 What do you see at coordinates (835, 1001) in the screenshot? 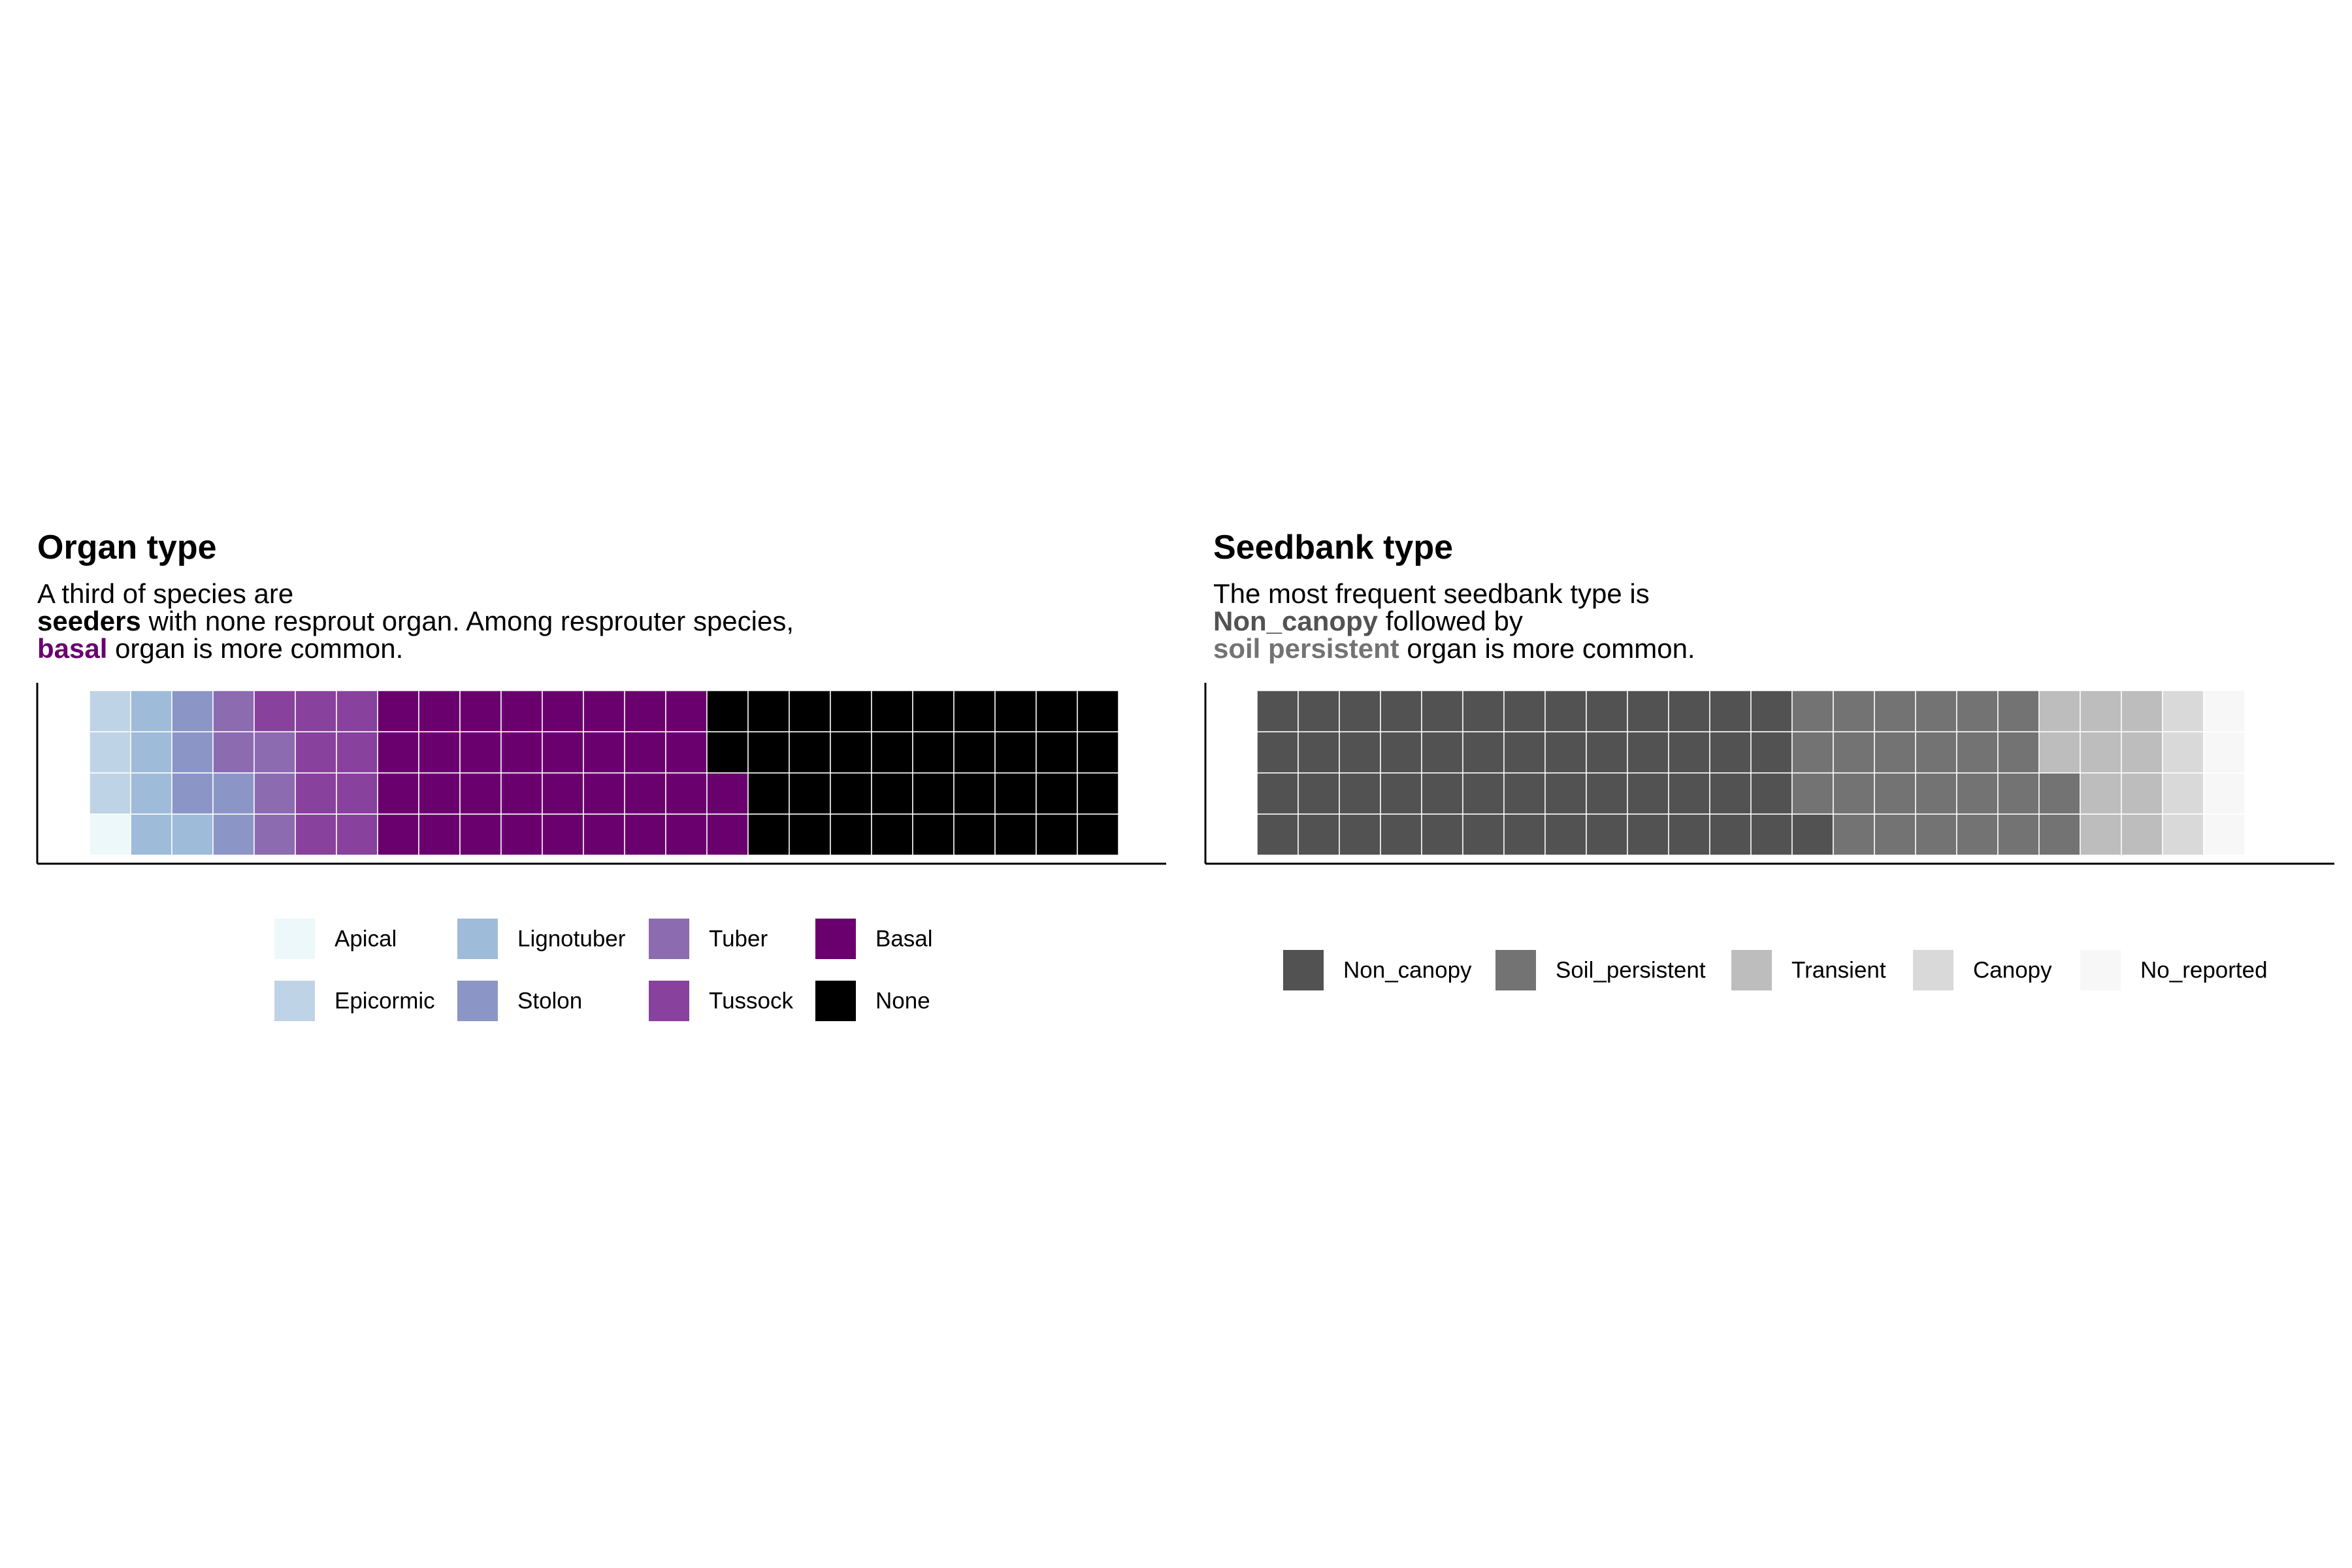
I see `legend-key-none` at bounding box center [835, 1001].